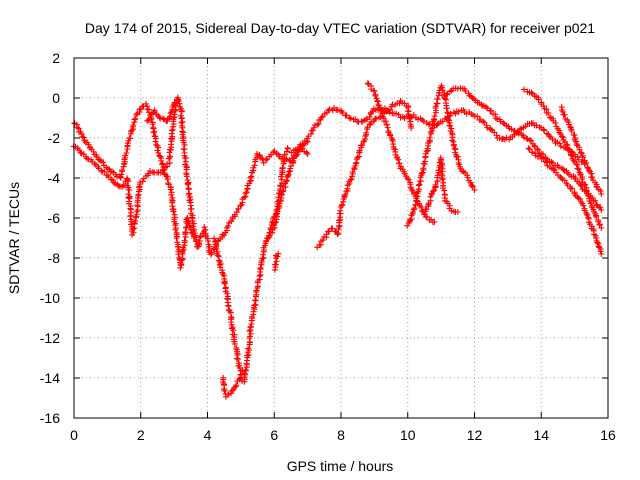 This screenshot has height=480, width=640. I want to click on y-tick-label: 0, so click(56, 98).